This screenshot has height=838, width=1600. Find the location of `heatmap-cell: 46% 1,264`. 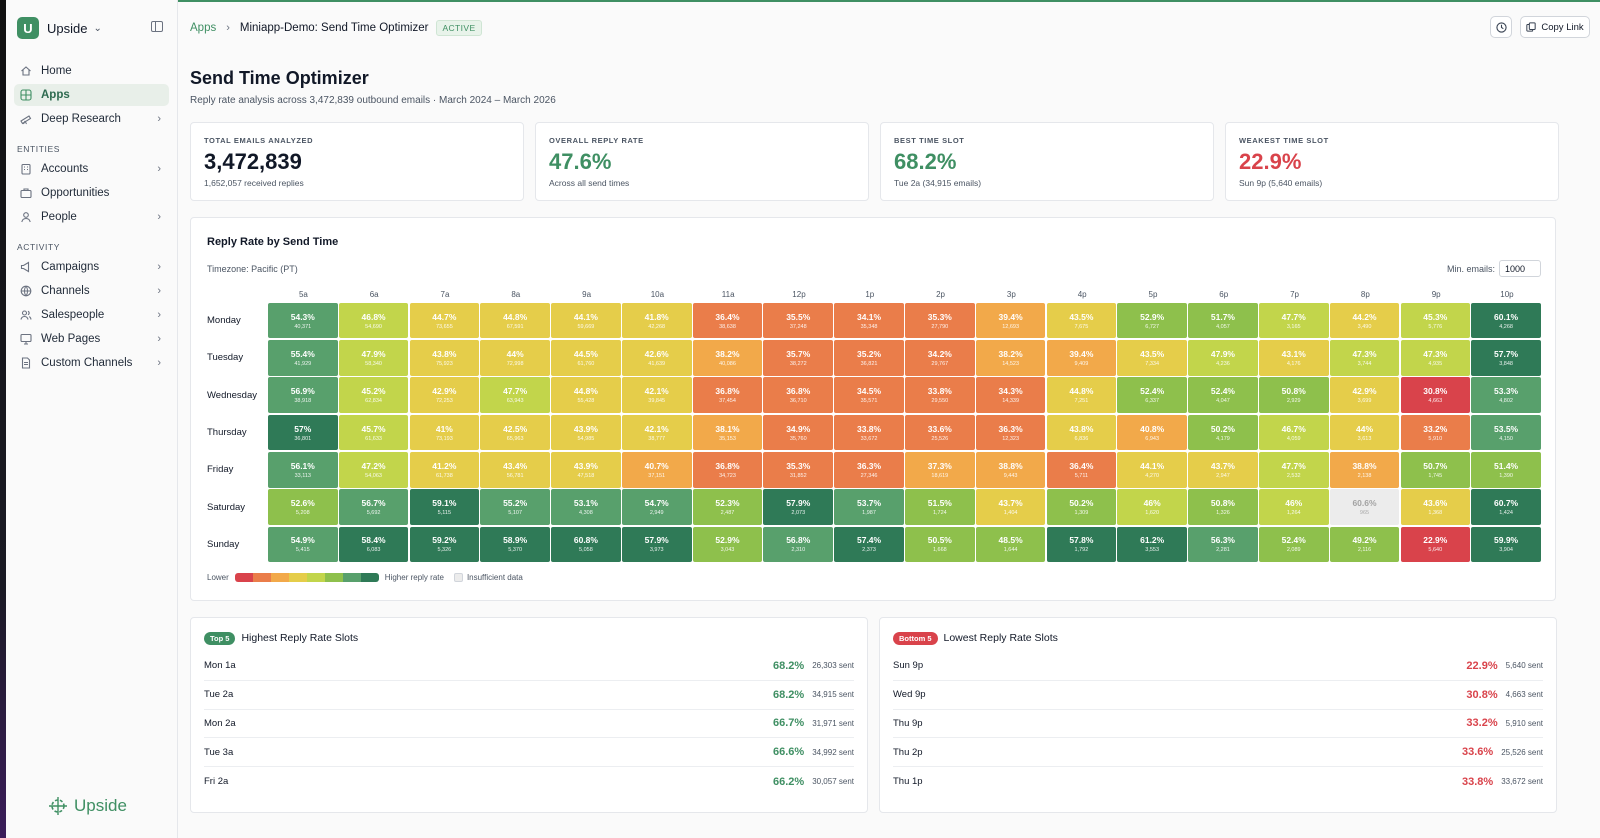

heatmap-cell: 46% 1,264 is located at coordinates (1293, 507).